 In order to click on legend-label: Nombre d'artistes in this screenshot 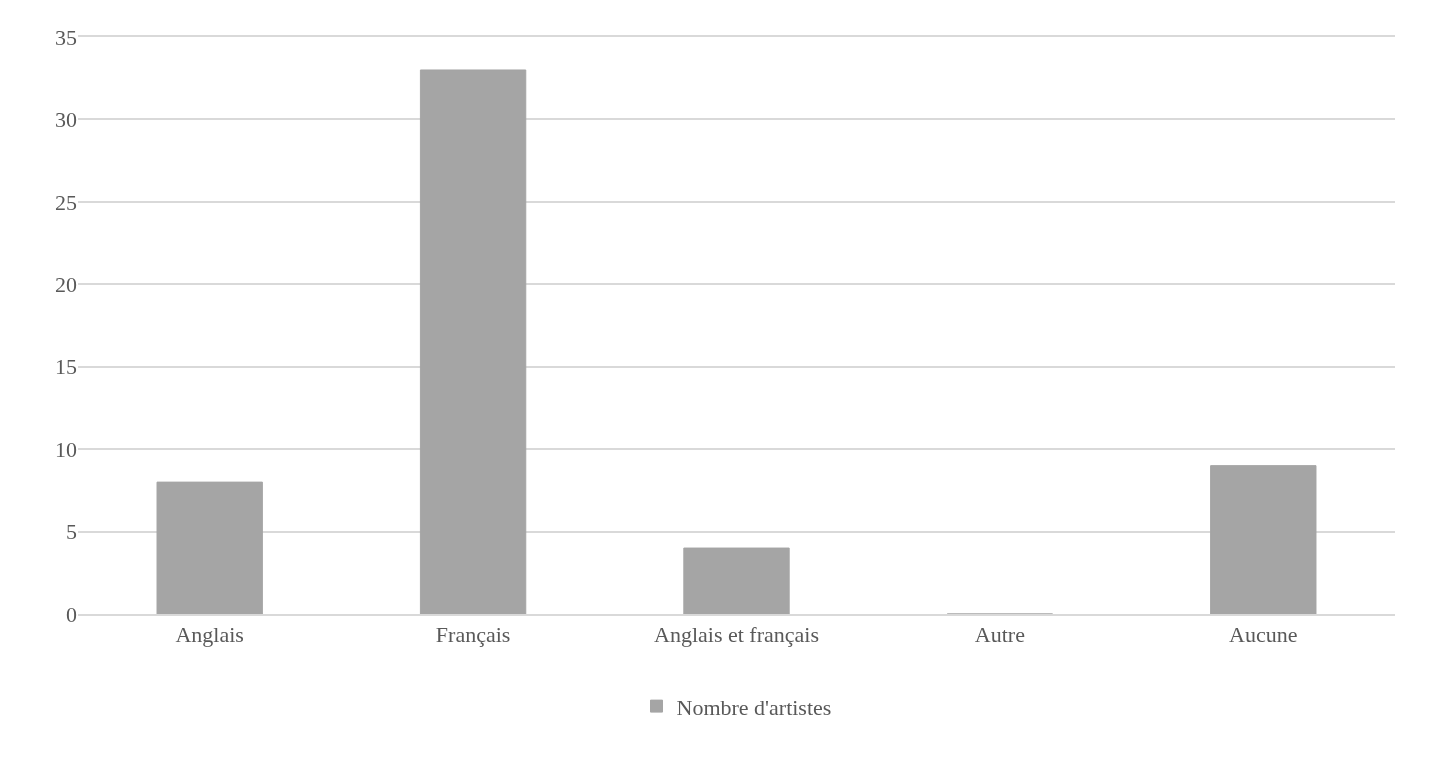, I will do `click(754, 707)`.